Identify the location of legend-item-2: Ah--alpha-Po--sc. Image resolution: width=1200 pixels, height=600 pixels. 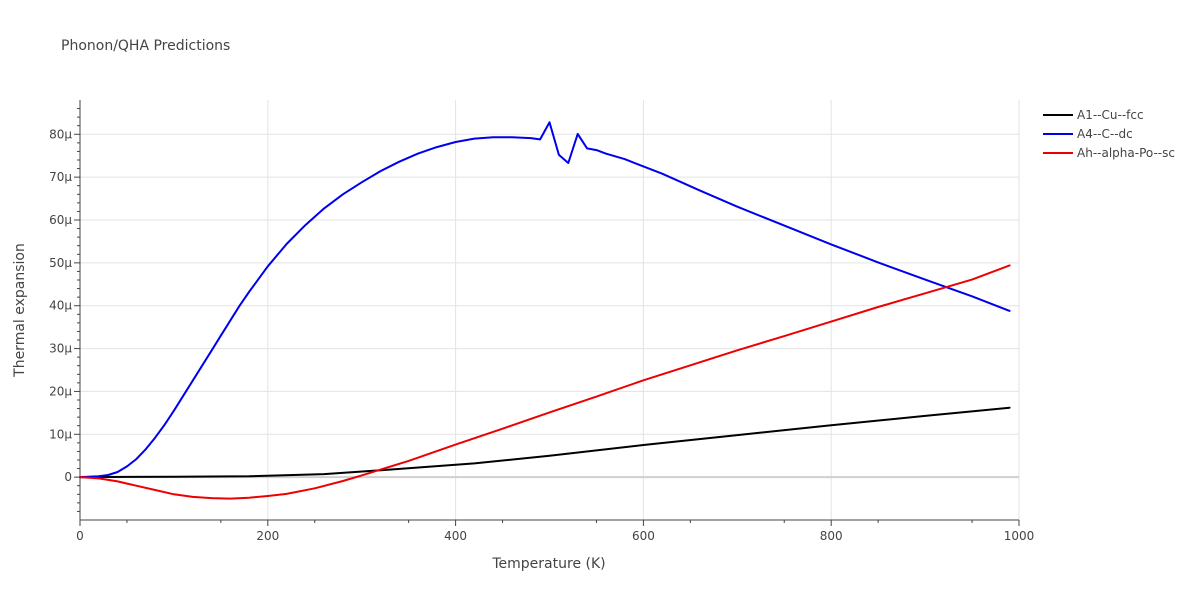
(1109, 153).